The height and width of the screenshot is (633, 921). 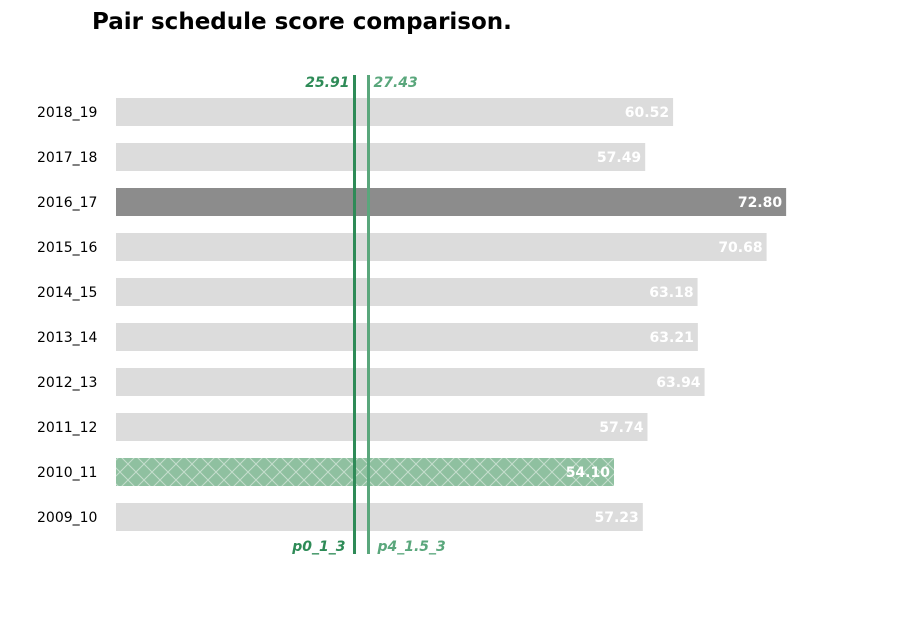 What do you see at coordinates (67, 293) in the screenshot?
I see `category-label-2014_15: 2014_15` at bounding box center [67, 293].